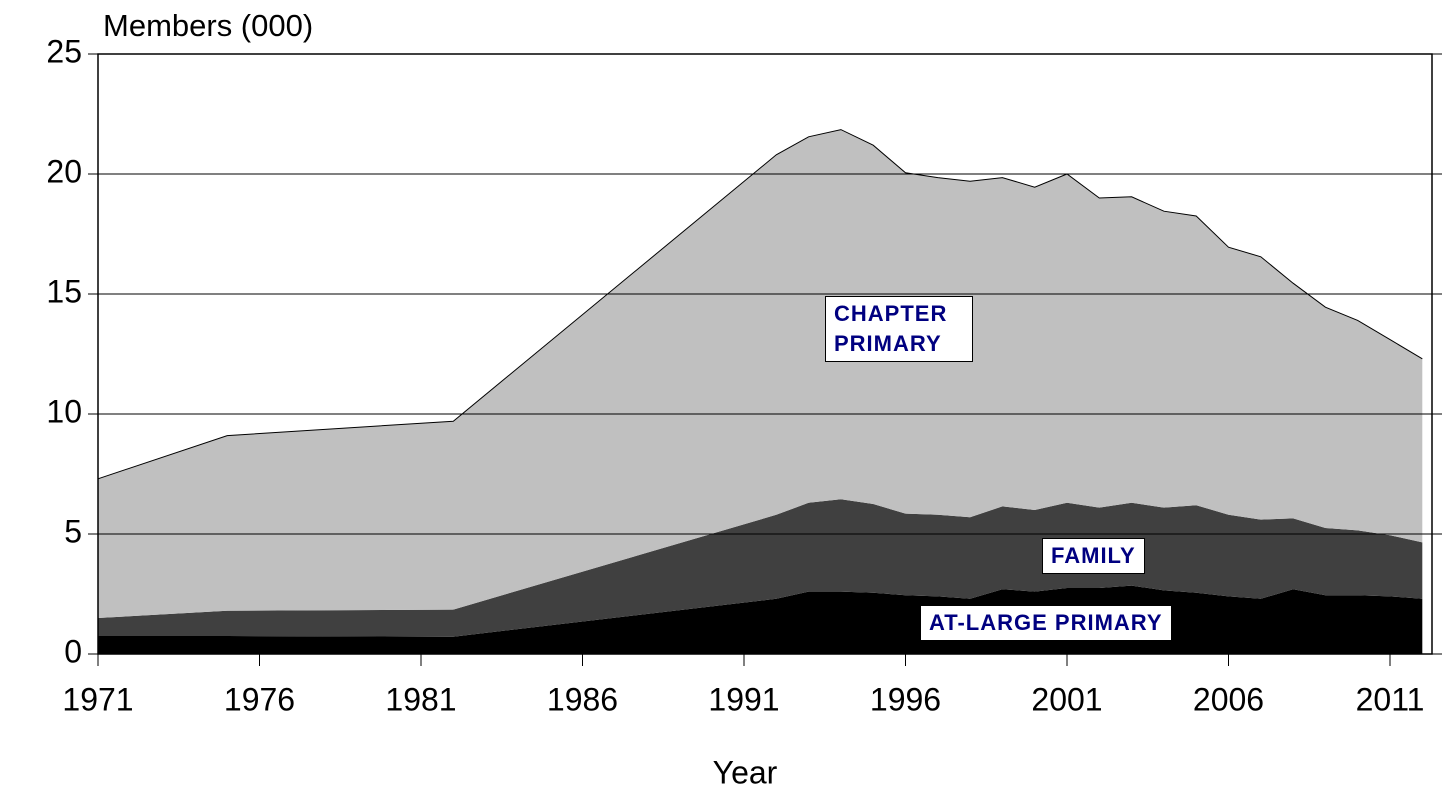 The image size is (1445, 794). I want to click on chart-title: Members (000), so click(208, 25).